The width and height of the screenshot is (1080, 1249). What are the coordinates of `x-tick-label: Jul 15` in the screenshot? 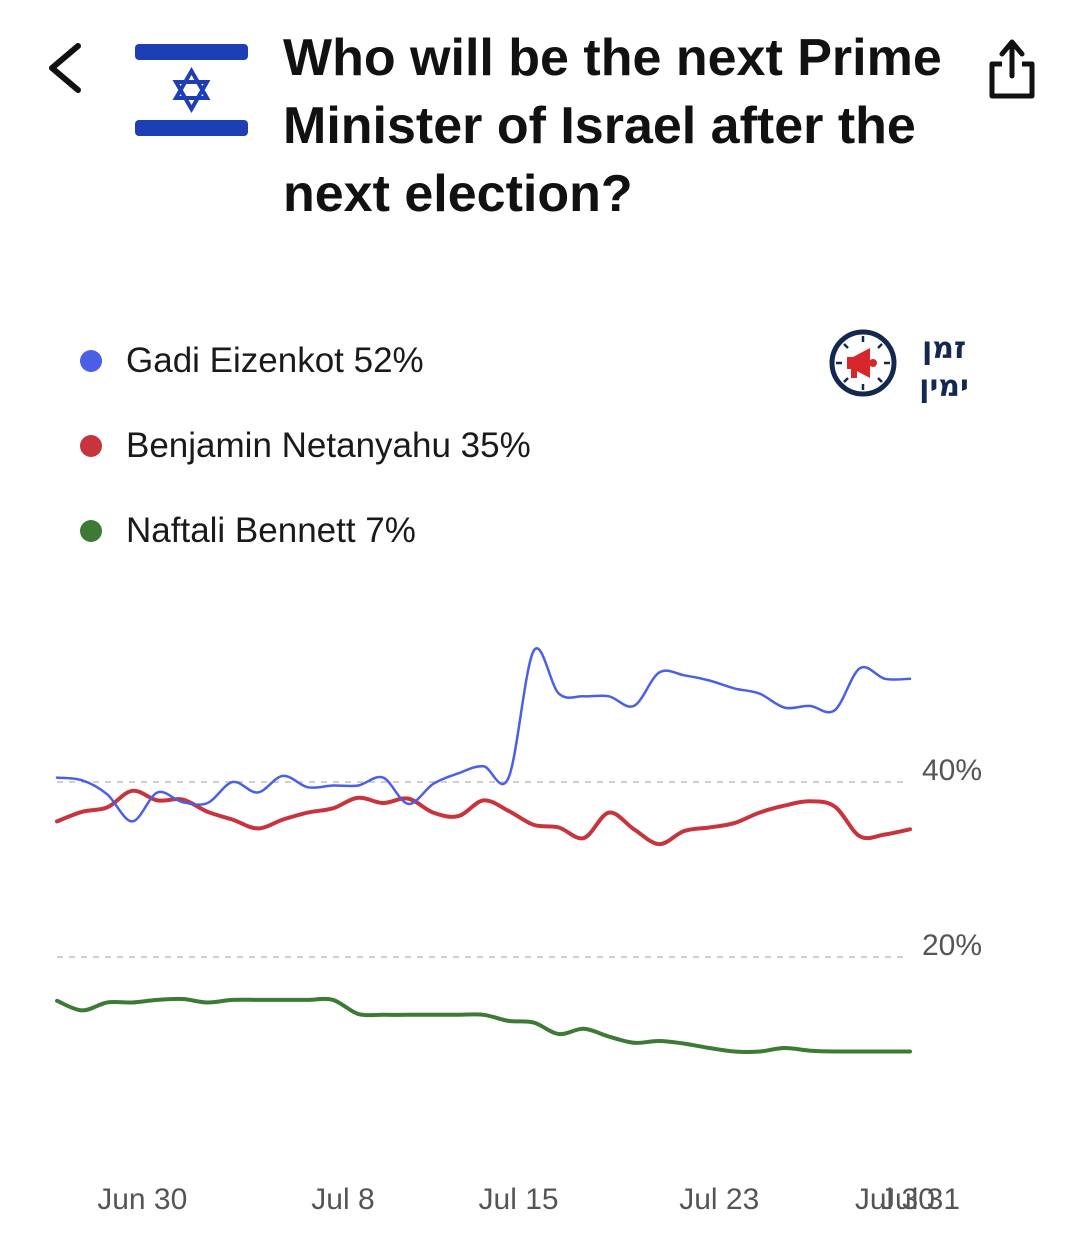 It's located at (519, 1199).